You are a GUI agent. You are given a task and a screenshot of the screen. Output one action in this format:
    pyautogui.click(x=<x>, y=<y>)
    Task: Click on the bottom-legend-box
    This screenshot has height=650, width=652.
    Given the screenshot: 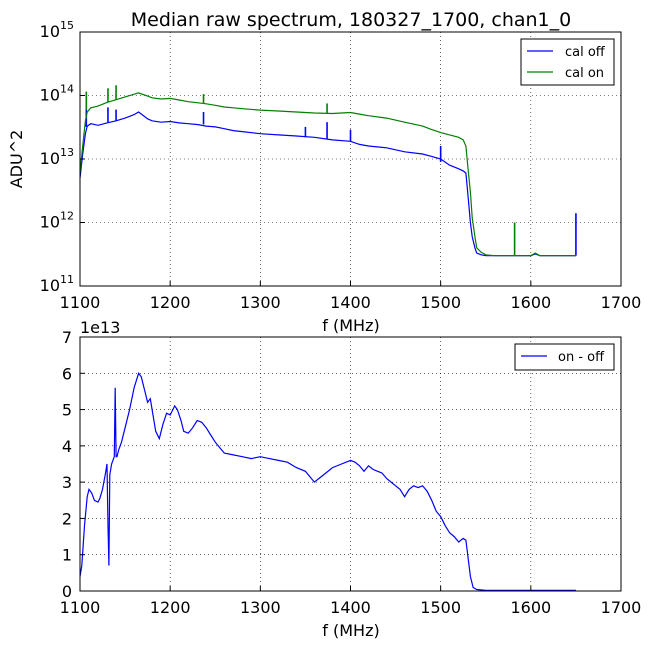 What is the action you would take?
    pyautogui.click(x=564, y=357)
    